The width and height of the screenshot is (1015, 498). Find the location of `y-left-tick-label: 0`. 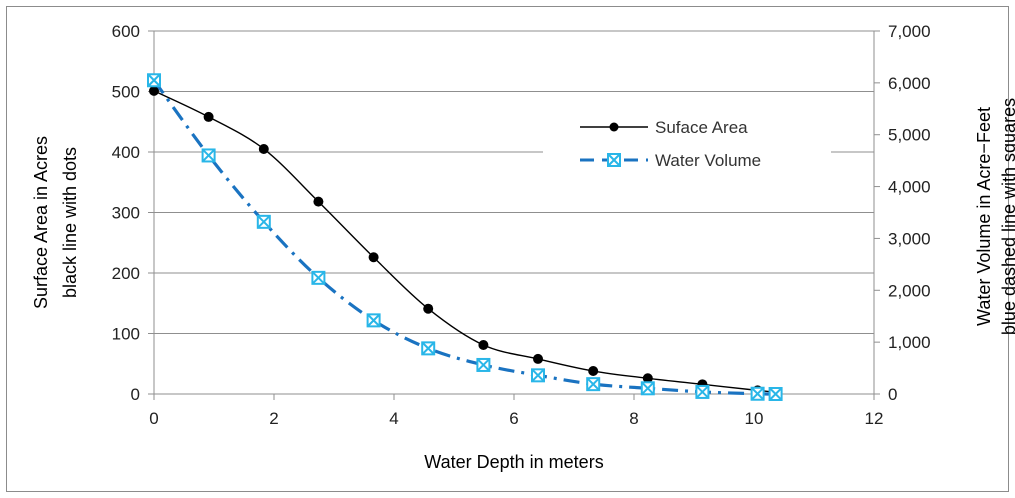

y-left-tick-label: 0 is located at coordinates (135, 394).